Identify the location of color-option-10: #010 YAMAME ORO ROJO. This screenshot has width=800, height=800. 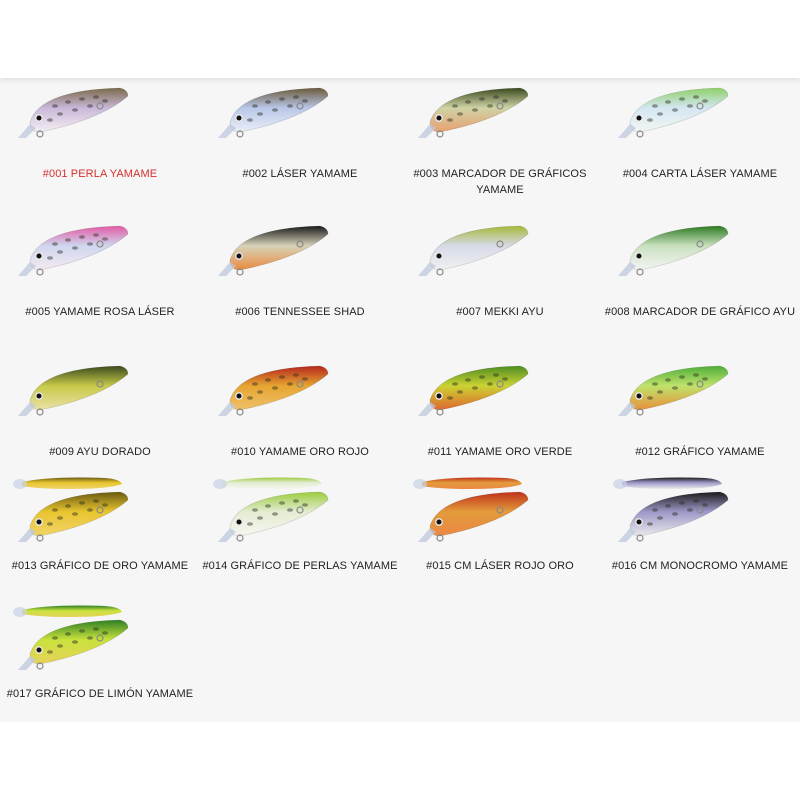
(300, 420).